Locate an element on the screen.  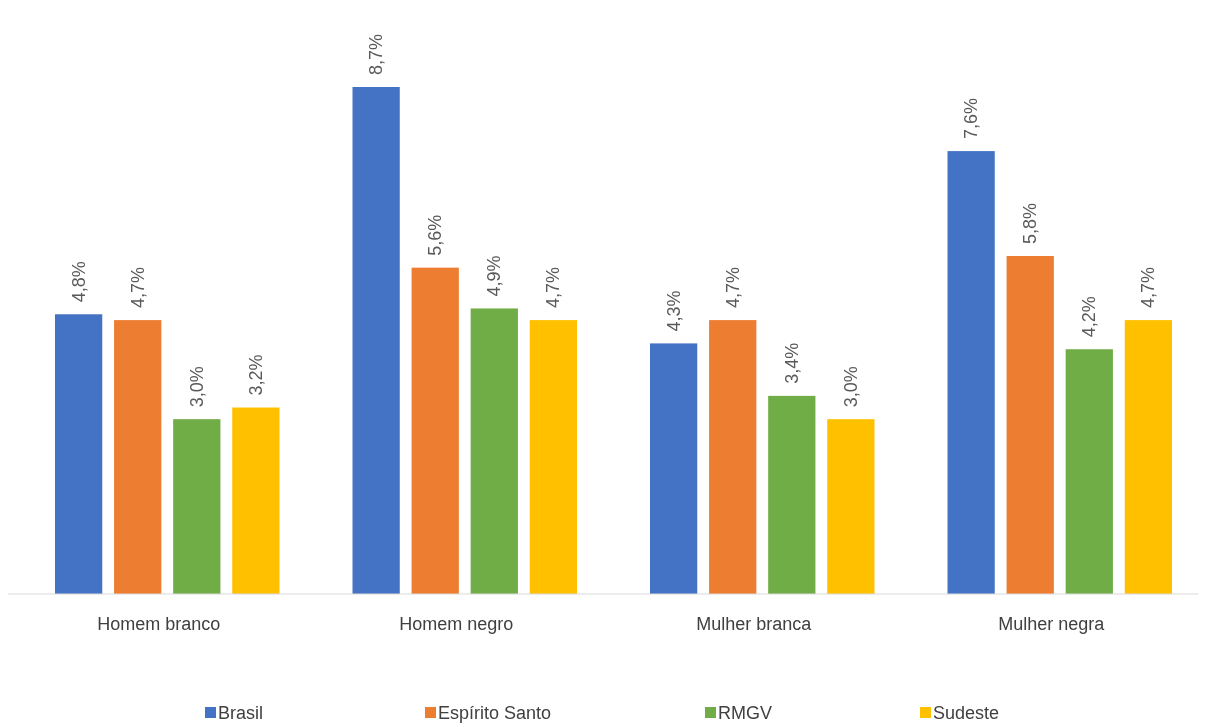
legend-label: RMGV is located at coordinates (745, 713).